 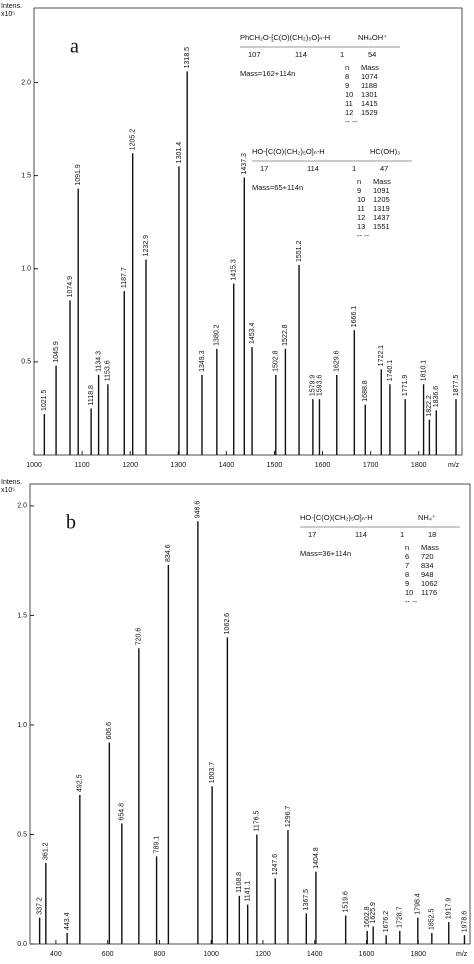 I want to click on x-tick-label: 600, so click(x=108, y=954).